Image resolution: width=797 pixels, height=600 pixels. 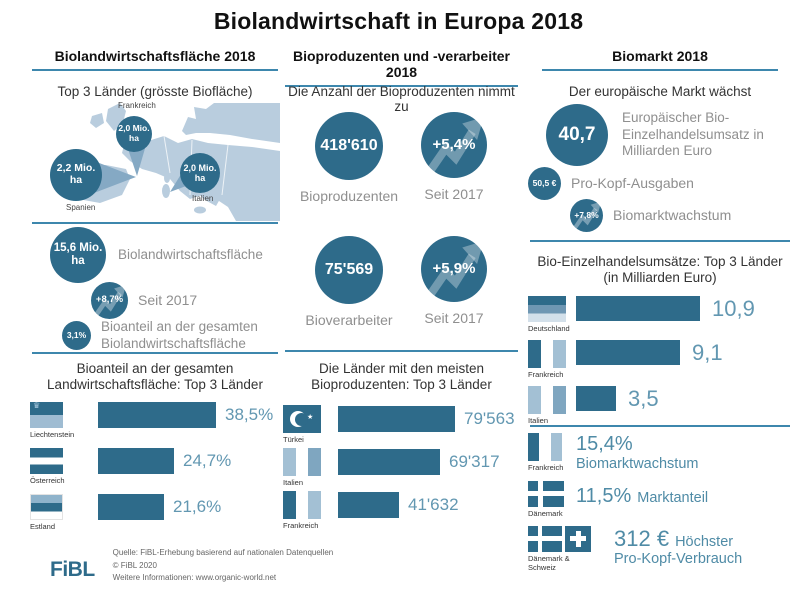 I want to click on bar-tuerkei, so click(x=396, y=419).